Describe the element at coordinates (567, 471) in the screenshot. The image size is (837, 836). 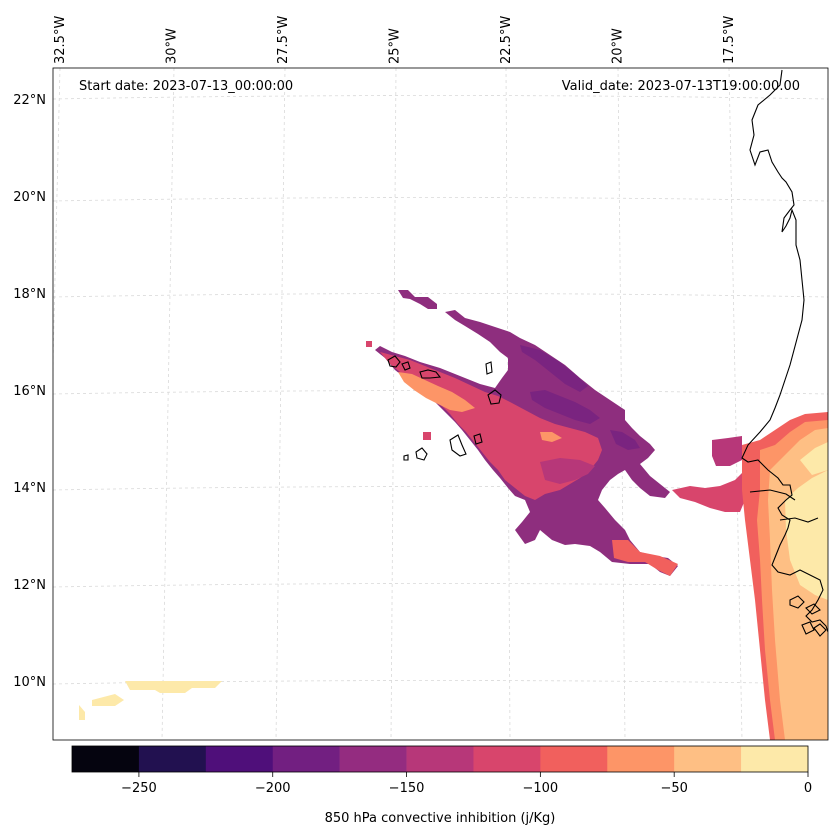
I see `cin-region-pink-mid` at that location.